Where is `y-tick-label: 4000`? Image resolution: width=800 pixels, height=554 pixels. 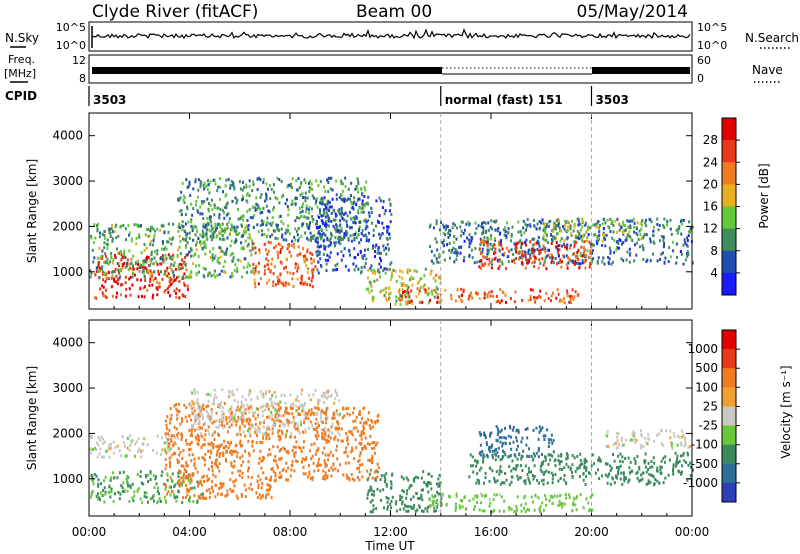 y-tick-label: 4000 is located at coordinates (67, 136).